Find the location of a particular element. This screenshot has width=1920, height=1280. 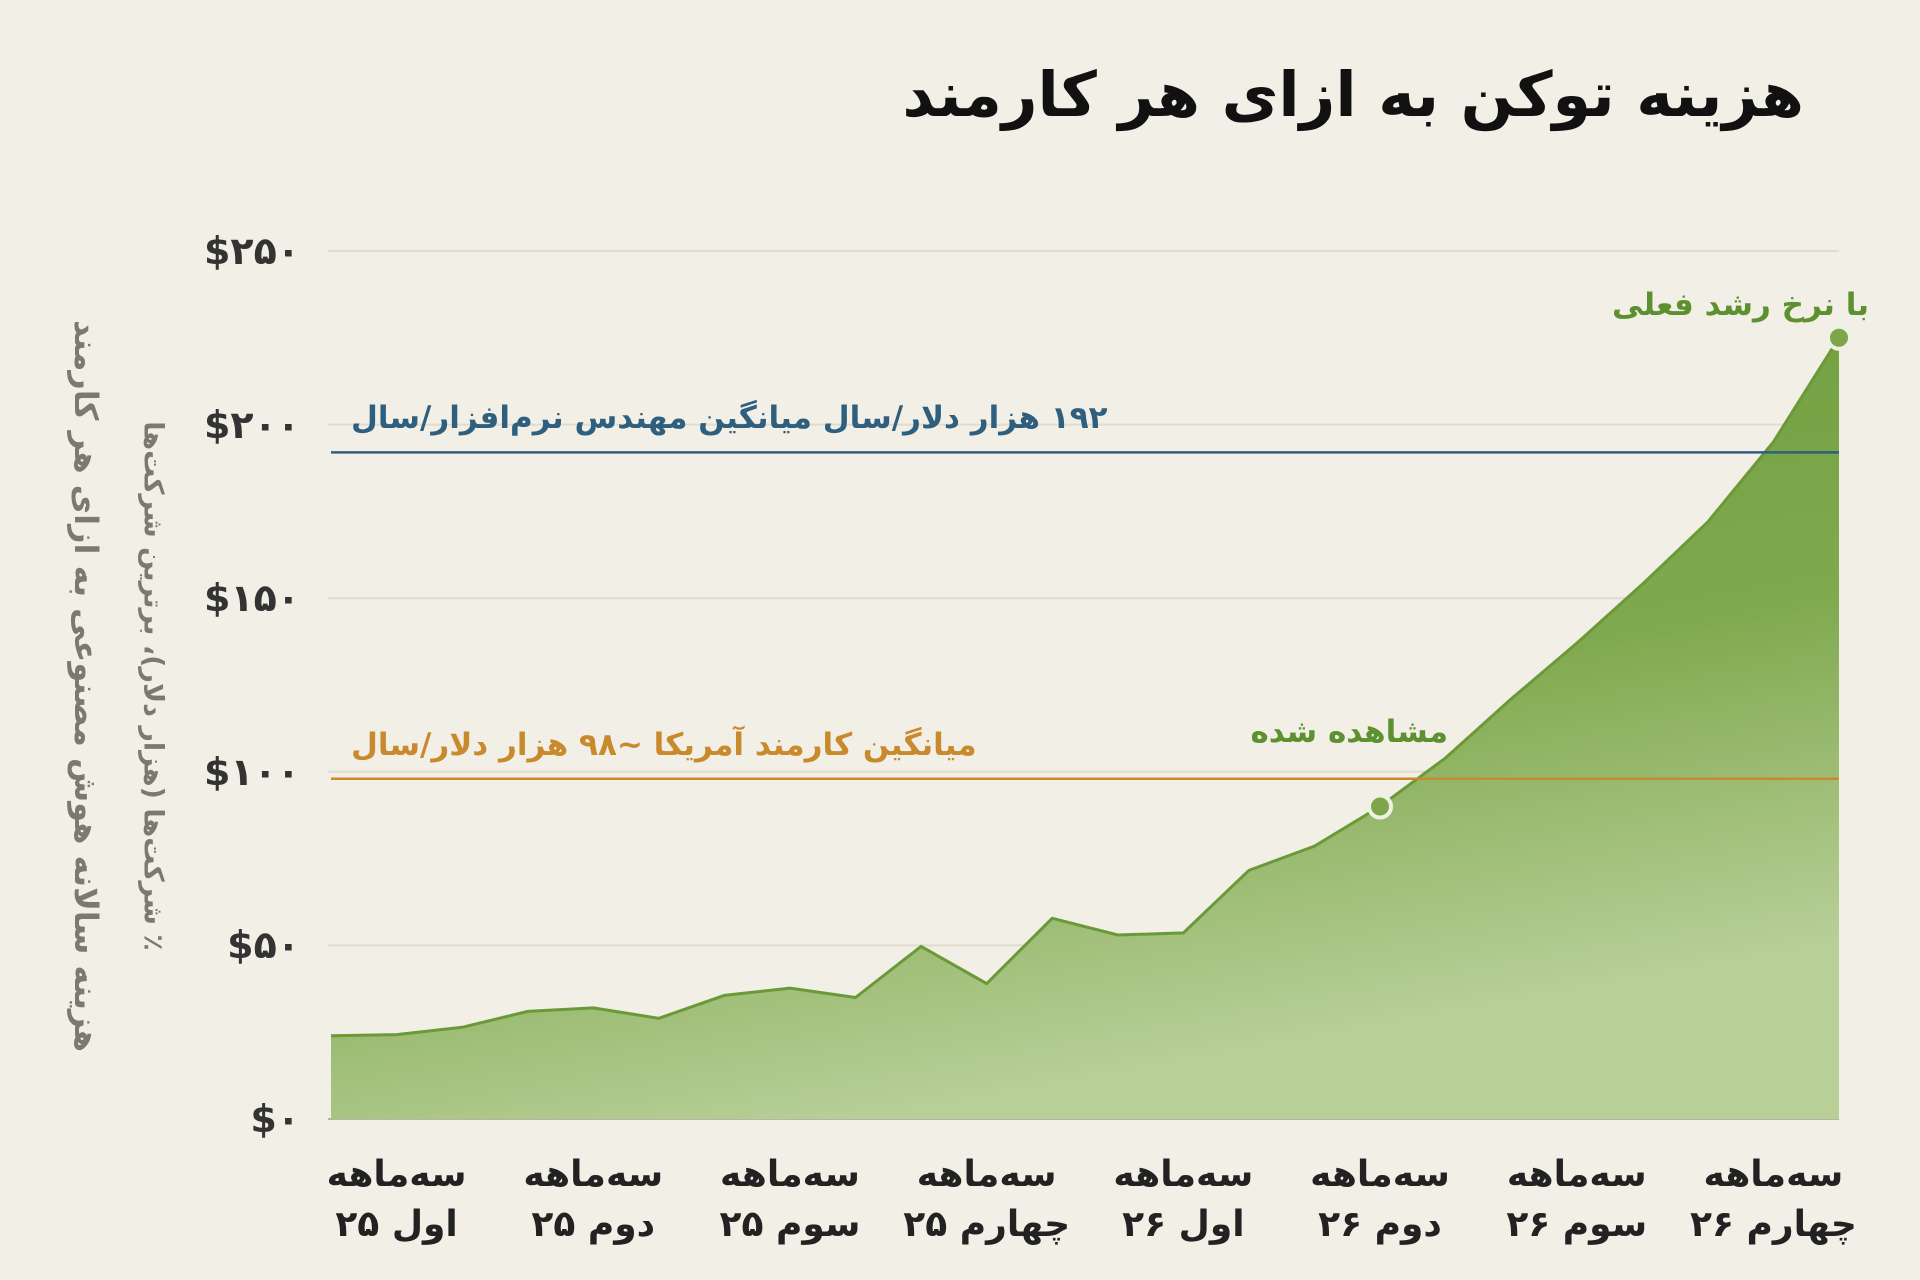

y-tick-label: $۱۰۰ is located at coordinates (251, 771).